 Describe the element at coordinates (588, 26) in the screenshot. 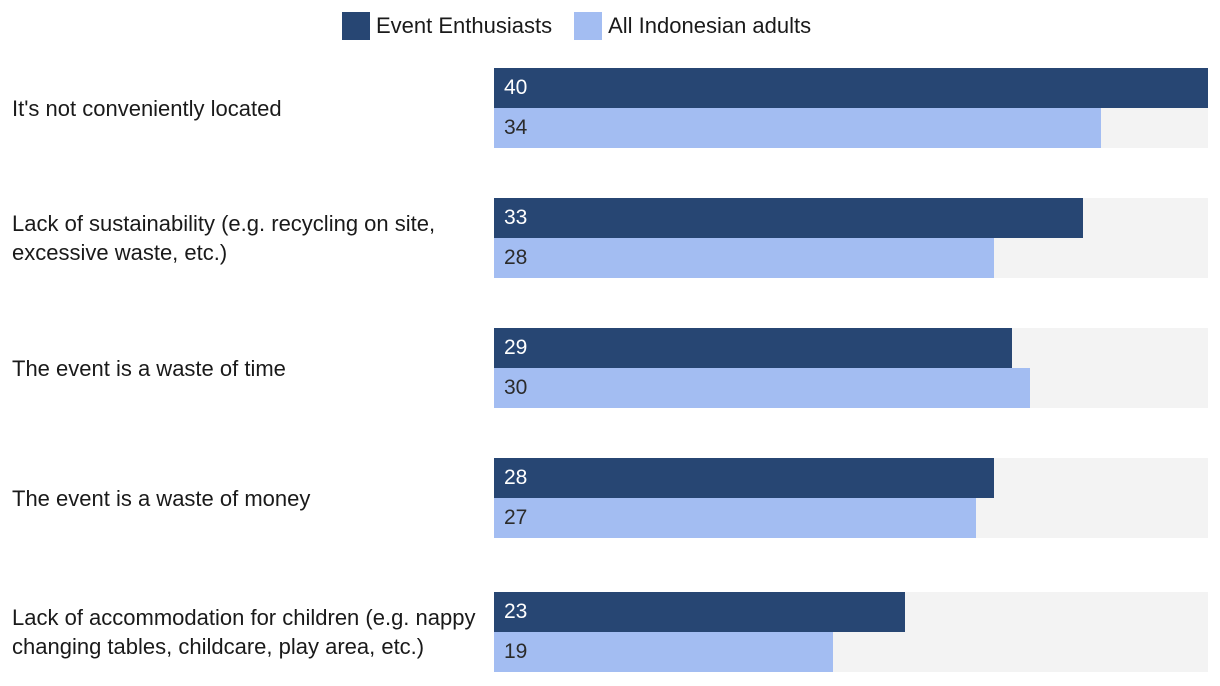

I see `legend-swatch-all-indonesian-adults` at that location.